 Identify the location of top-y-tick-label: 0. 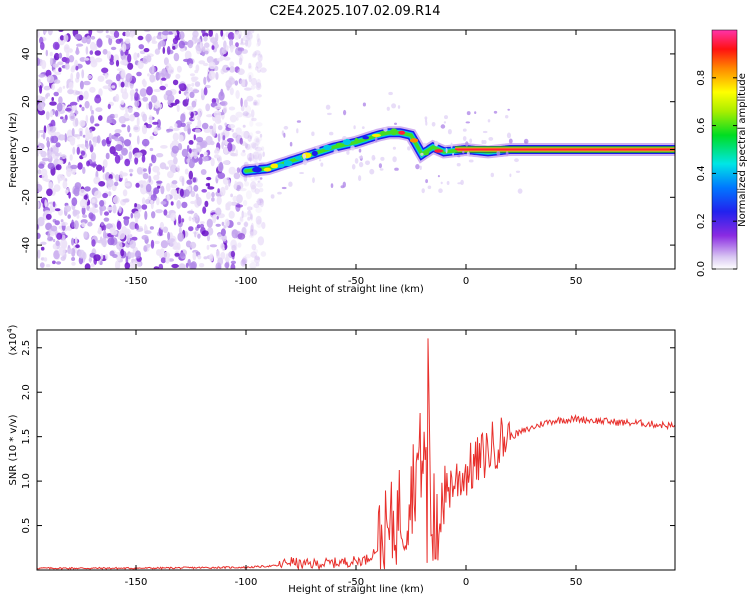
(26, 149).